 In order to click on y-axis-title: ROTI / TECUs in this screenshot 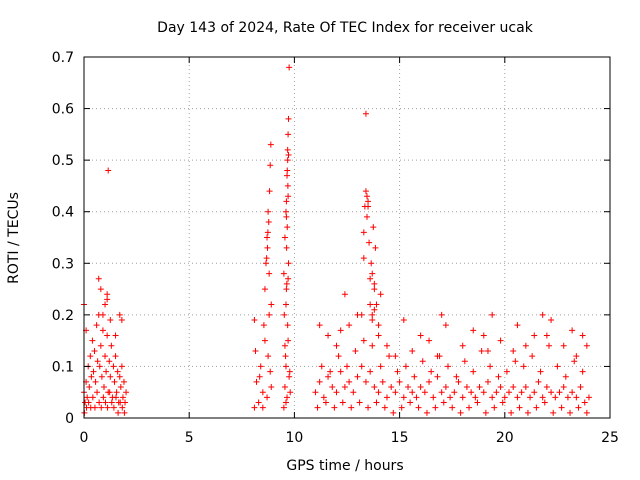, I will do `click(14, 238)`.